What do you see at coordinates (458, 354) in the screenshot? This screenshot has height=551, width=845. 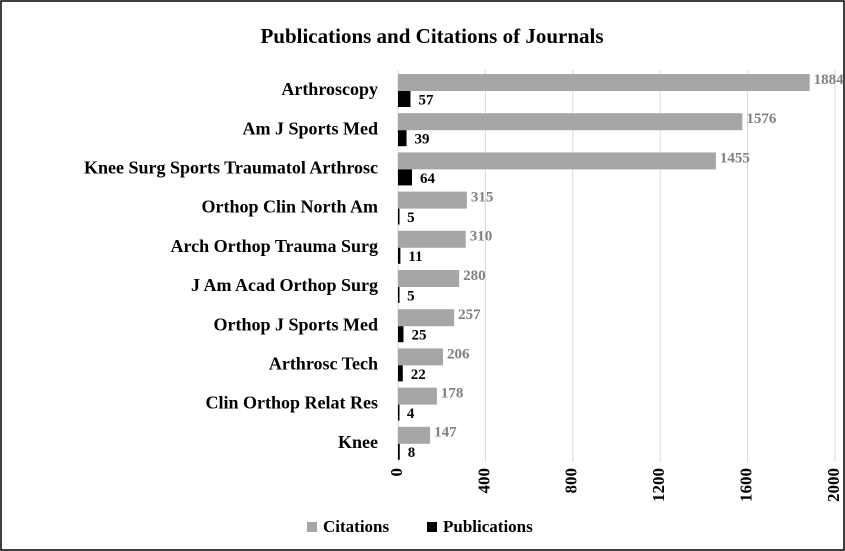 I see `value-label: 206` at bounding box center [458, 354].